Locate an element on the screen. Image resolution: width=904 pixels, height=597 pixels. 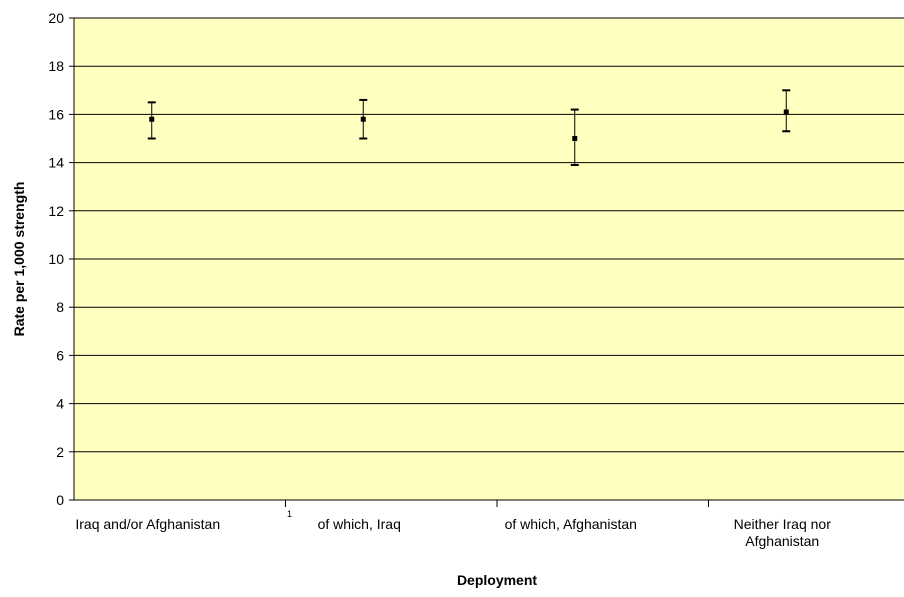
y-tick-label: 20 is located at coordinates (56, 18).